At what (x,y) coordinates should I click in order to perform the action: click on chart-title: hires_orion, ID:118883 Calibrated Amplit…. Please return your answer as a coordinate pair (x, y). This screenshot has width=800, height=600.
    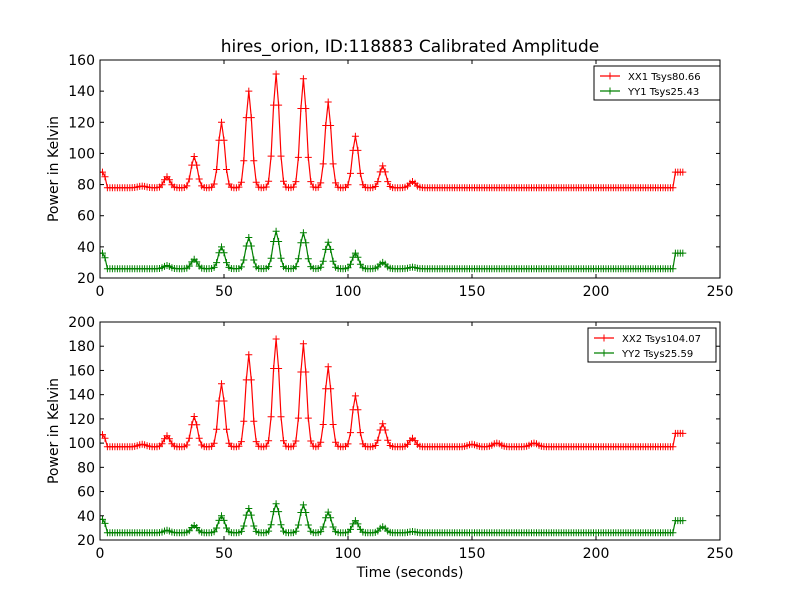
    Looking at the image, I should click on (410, 47).